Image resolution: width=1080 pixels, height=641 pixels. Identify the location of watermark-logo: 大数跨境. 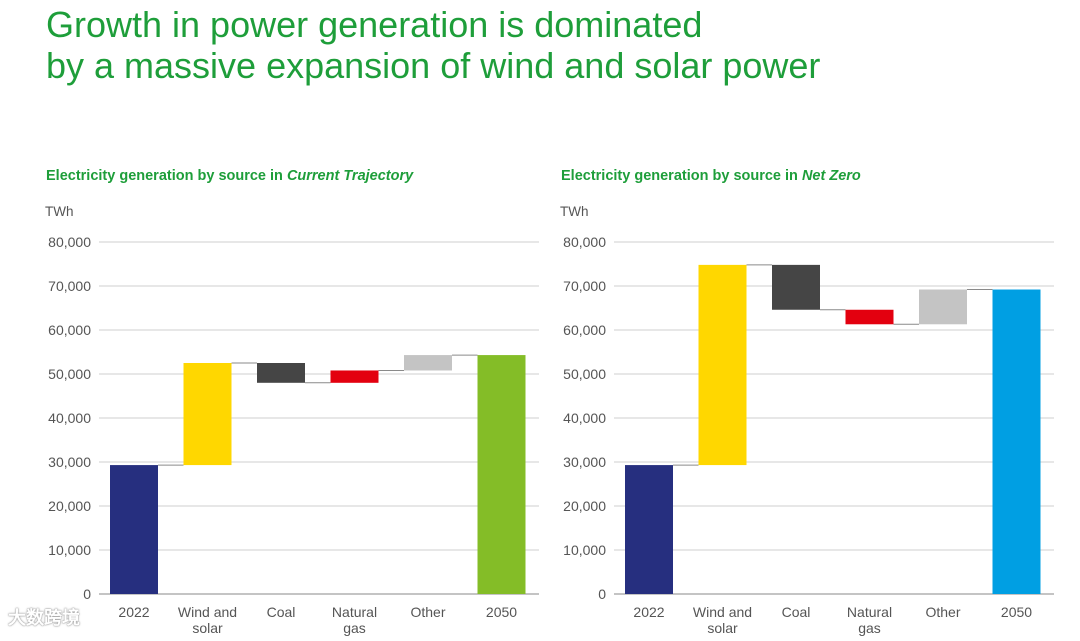
(44, 617).